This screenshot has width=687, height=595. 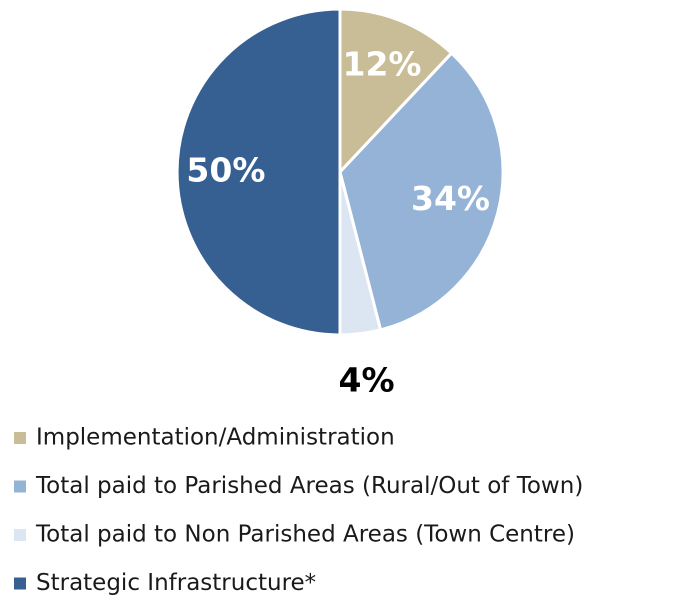 I want to click on legend-label: Implementation/Administration, so click(x=215, y=438).